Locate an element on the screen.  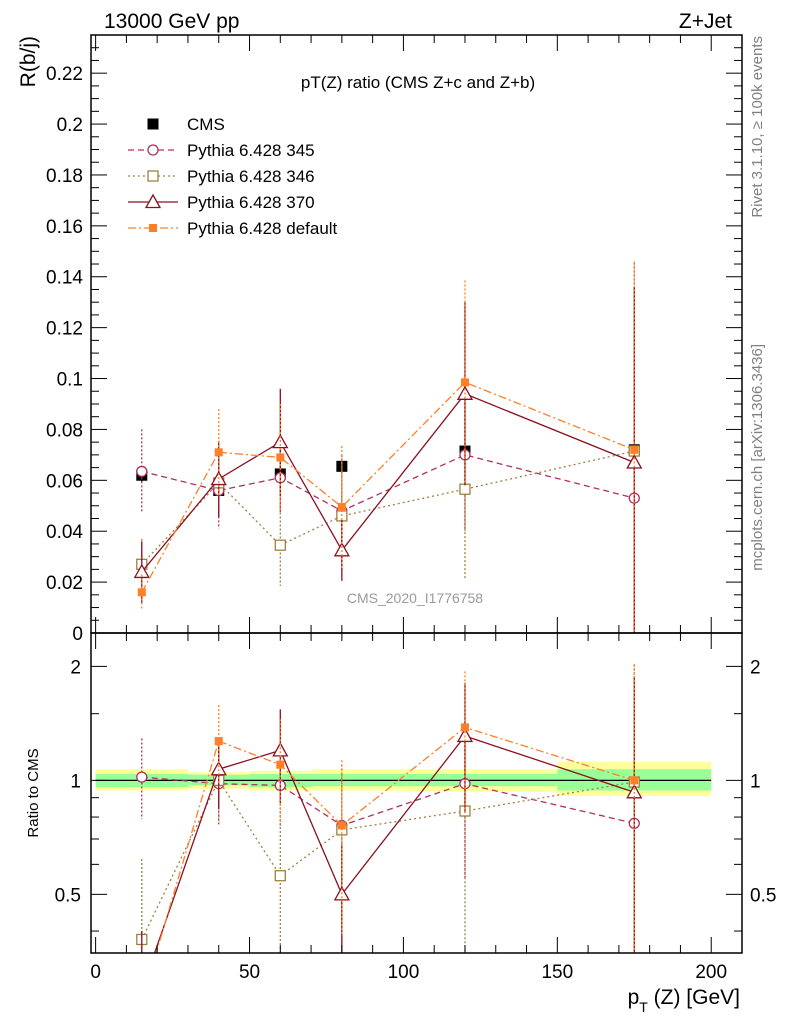
top-y-tick-label: 0.14 is located at coordinates (64, 278).